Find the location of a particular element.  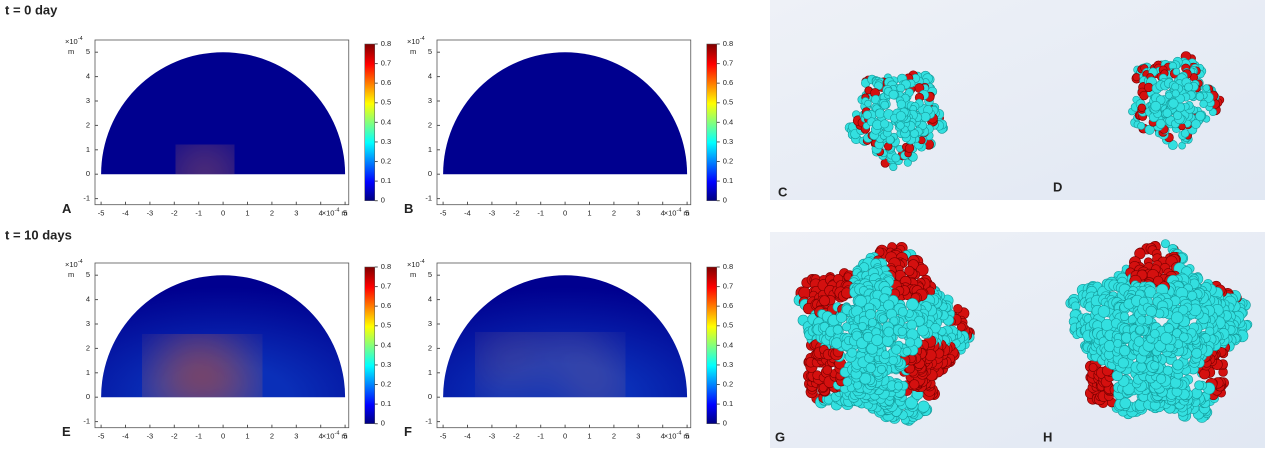

panel-label: G is located at coordinates (780, 436).